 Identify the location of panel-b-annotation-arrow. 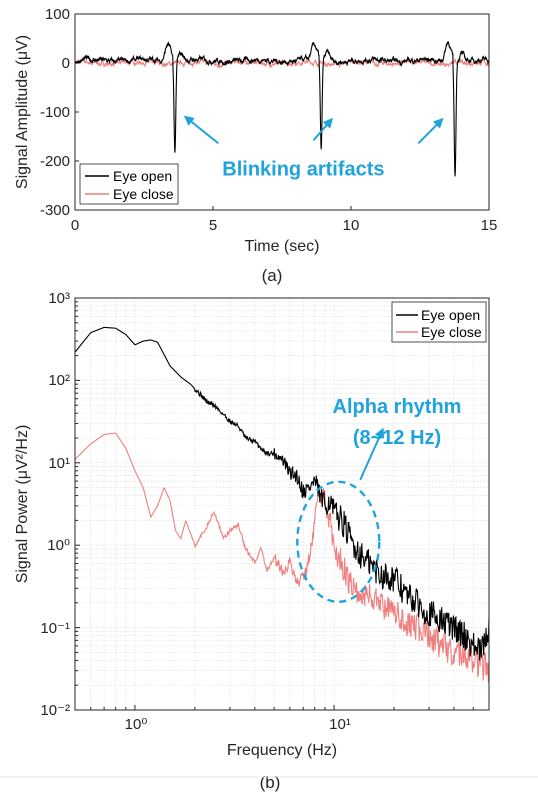
(372, 454).